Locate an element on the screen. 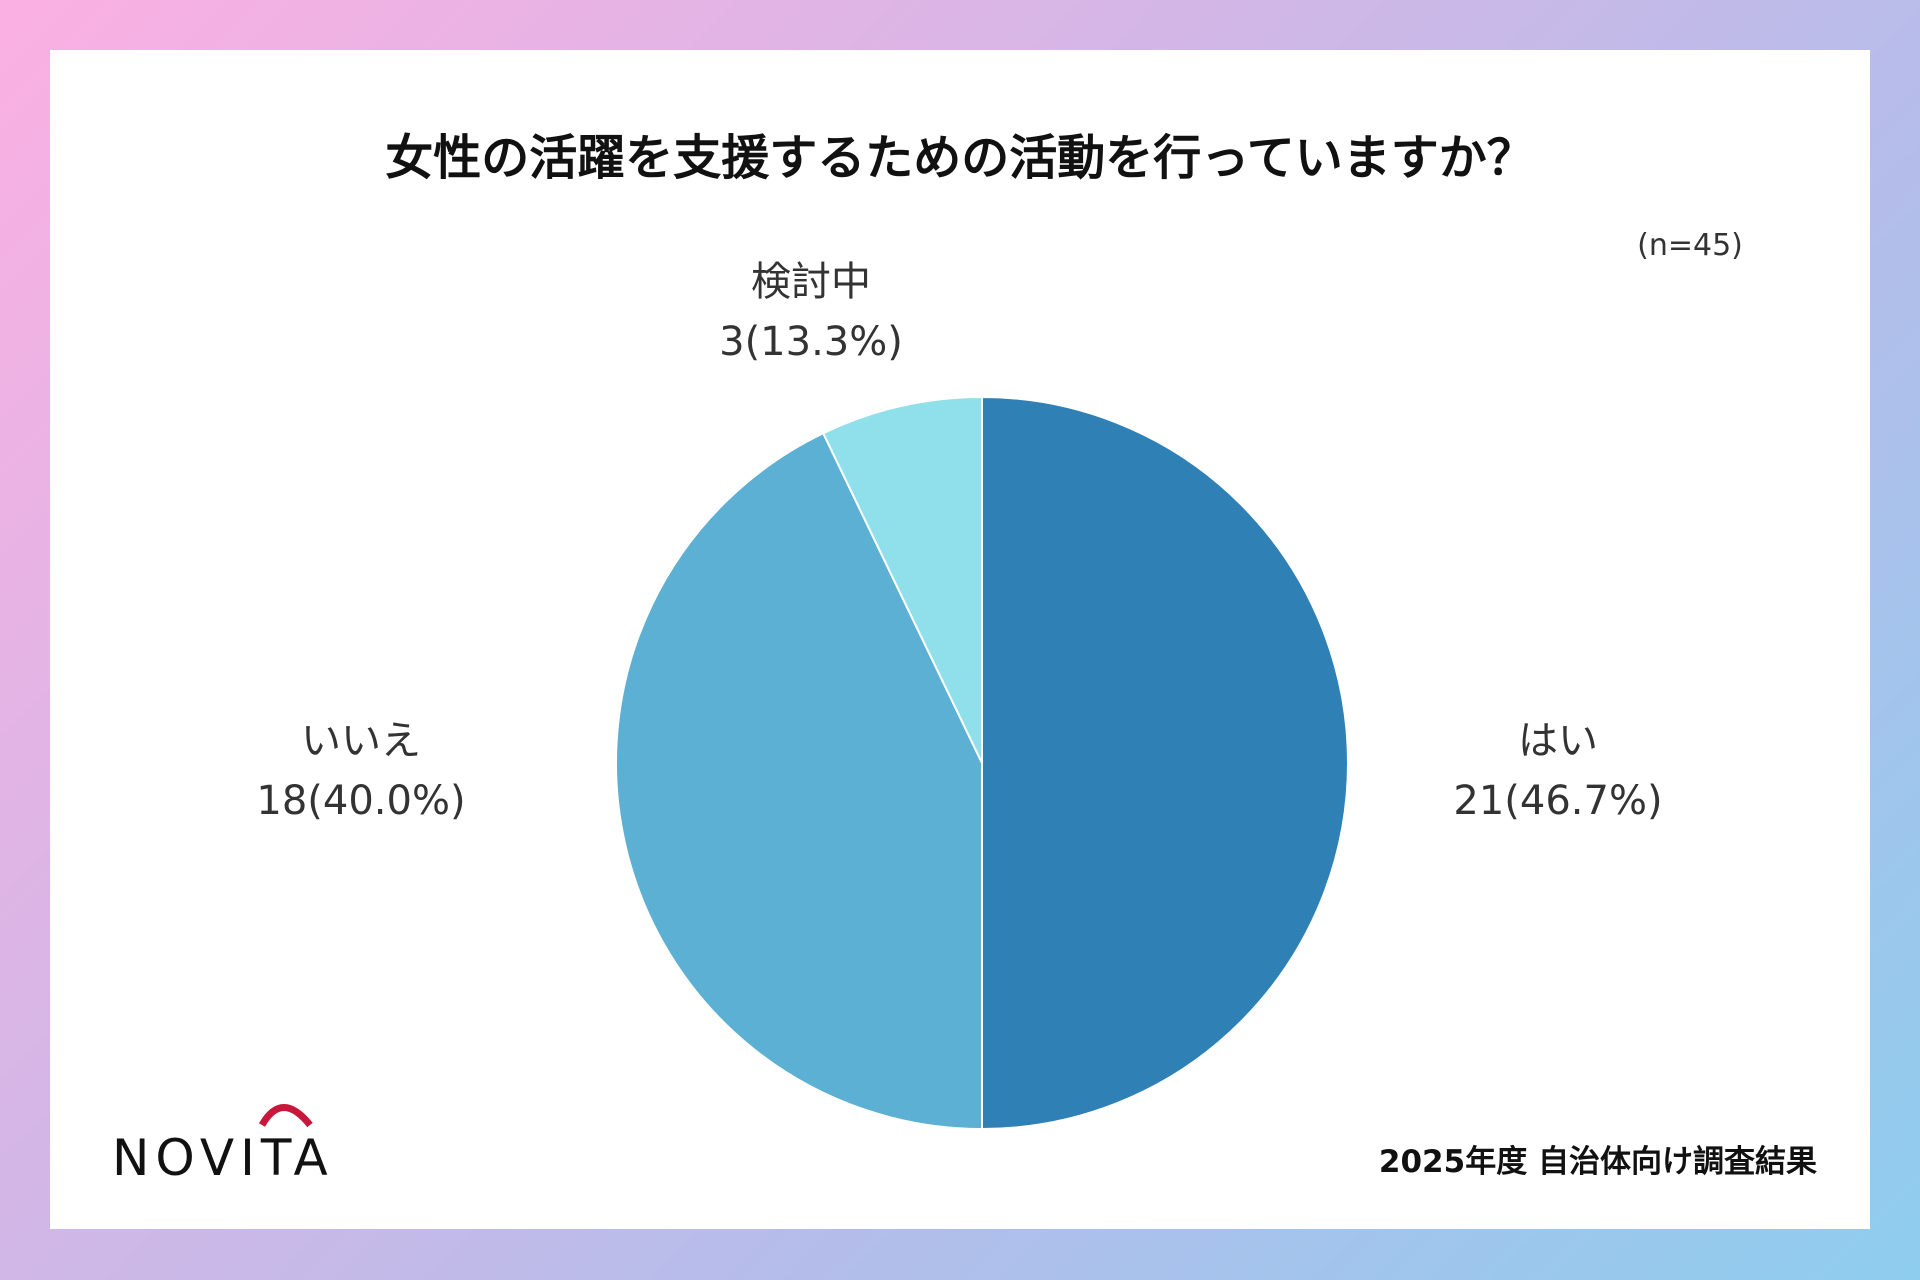 This screenshot has width=1920, height=1280. slice-label: はい is located at coordinates (1558, 741).